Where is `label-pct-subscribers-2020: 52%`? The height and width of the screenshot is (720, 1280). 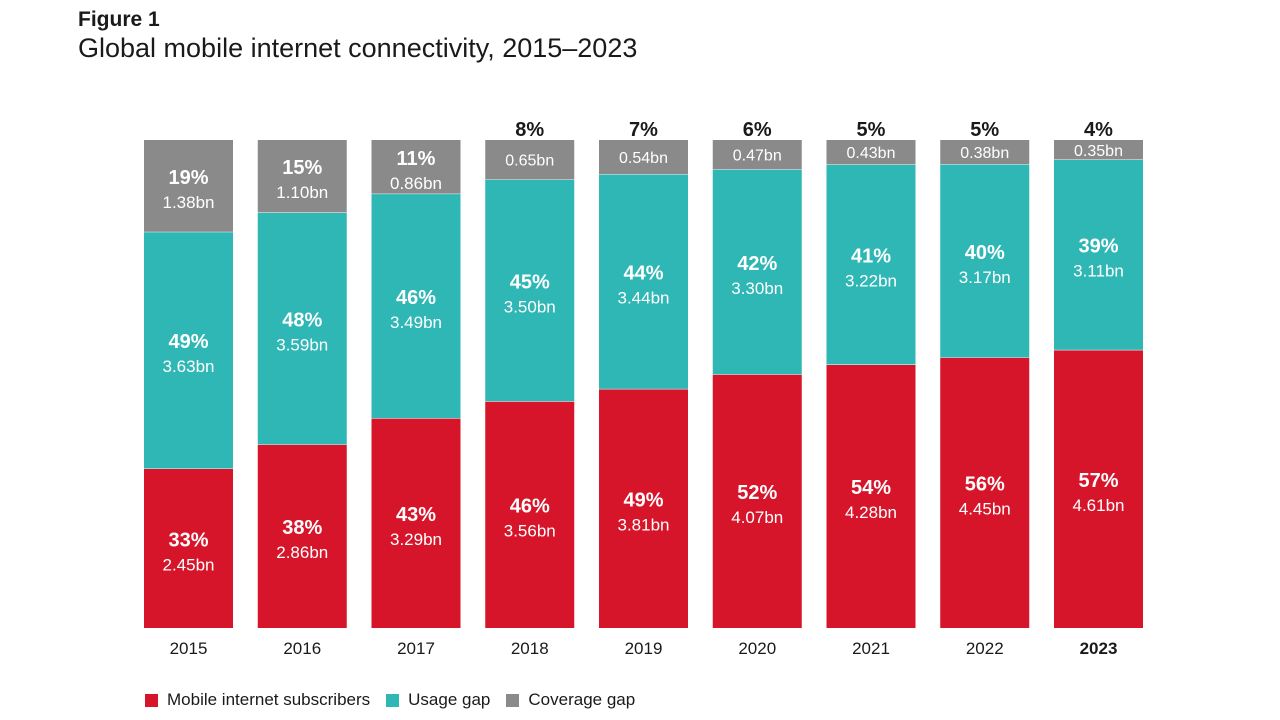
label-pct-subscribers-2020: 52% is located at coordinates (757, 493).